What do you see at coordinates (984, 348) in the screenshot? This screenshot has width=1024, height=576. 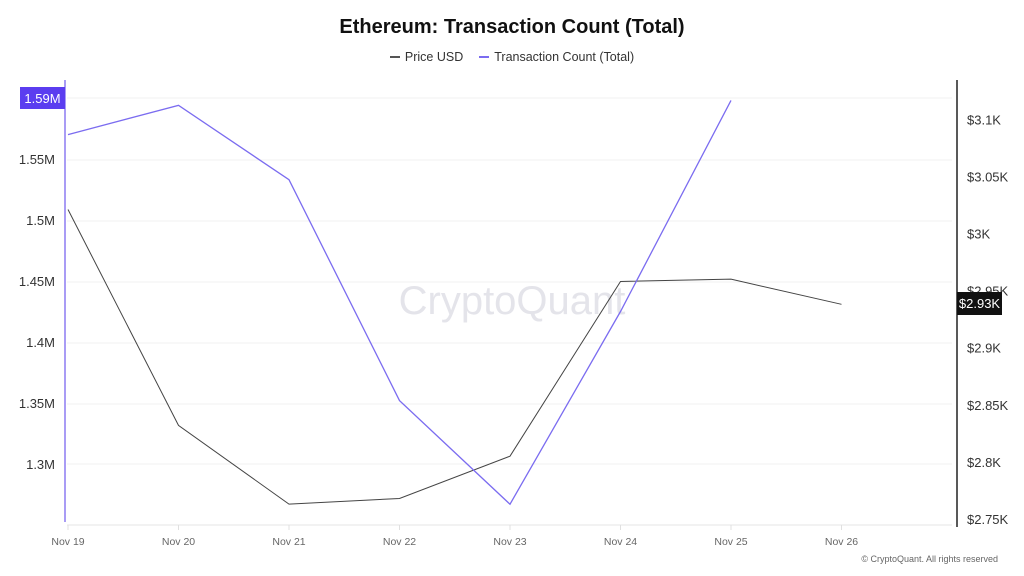 I see `right-axis-tick-label: $2.9K` at bounding box center [984, 348].